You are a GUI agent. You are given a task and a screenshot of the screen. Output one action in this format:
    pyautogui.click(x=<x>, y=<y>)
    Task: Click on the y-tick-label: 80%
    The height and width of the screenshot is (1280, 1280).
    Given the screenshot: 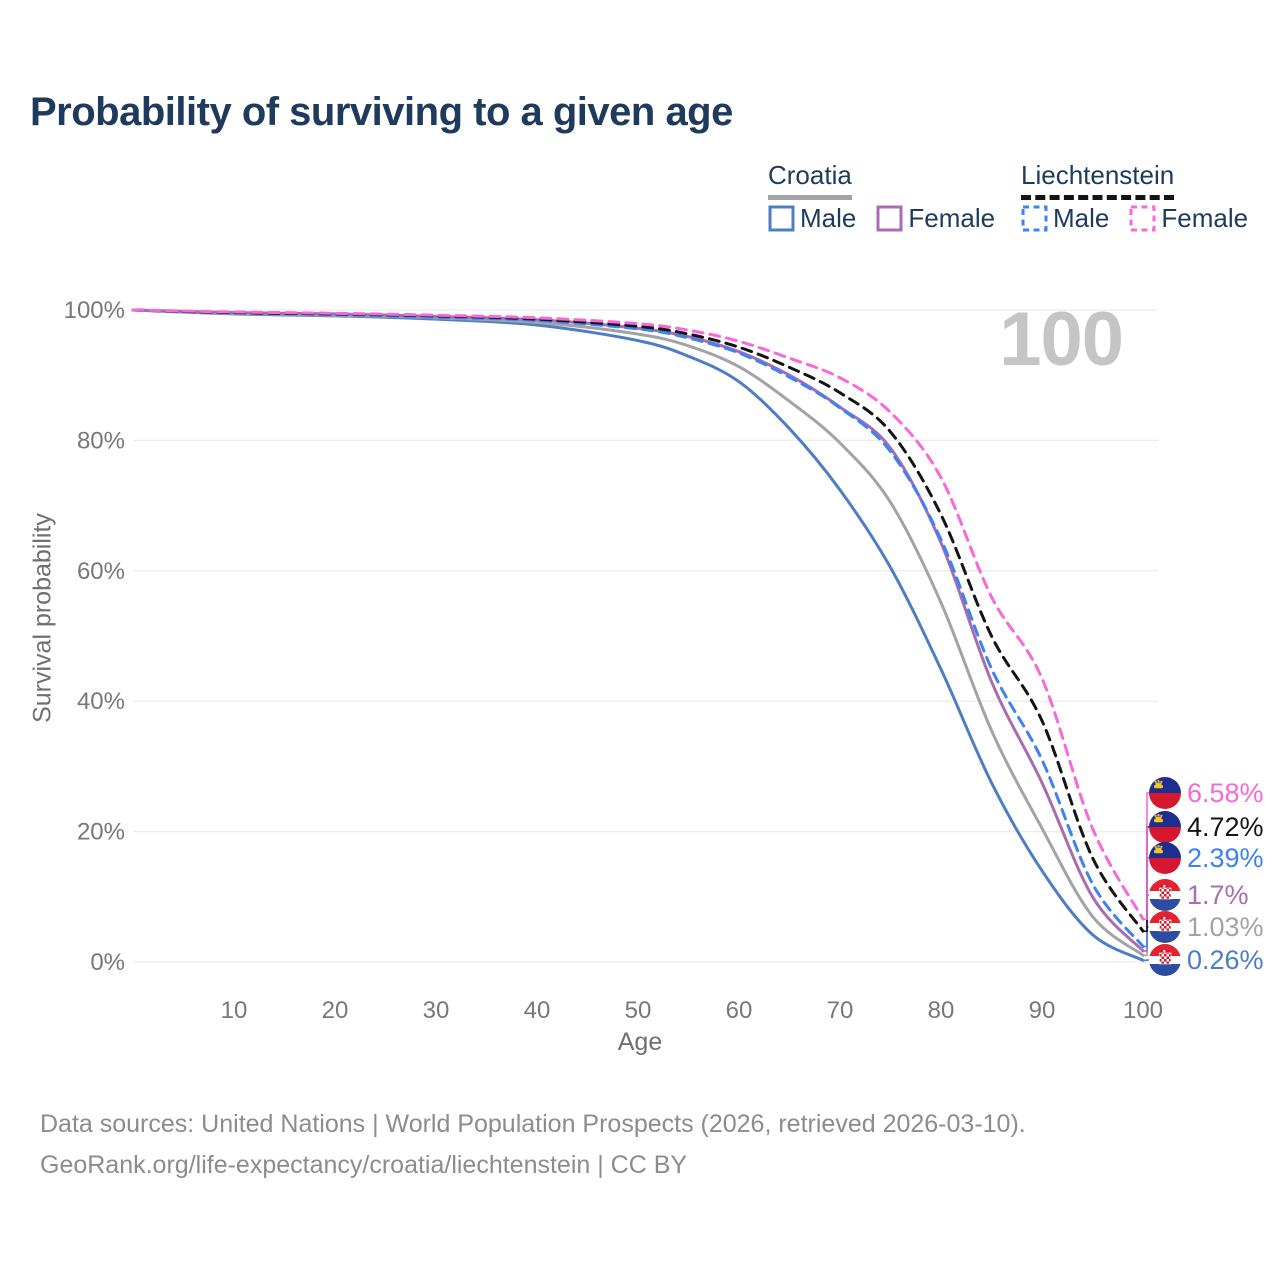 What is the action you would take?
    pyautogui.click(x=101, y=440)
    